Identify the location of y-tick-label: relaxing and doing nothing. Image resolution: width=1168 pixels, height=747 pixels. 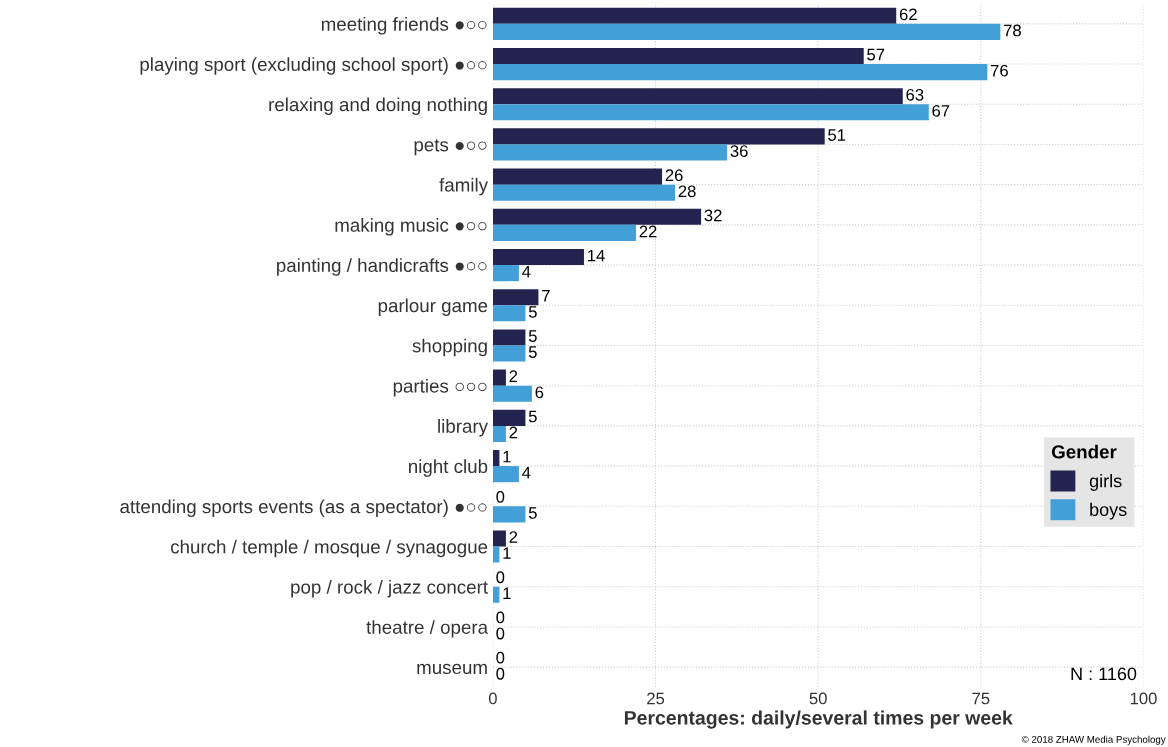
(378, 106).